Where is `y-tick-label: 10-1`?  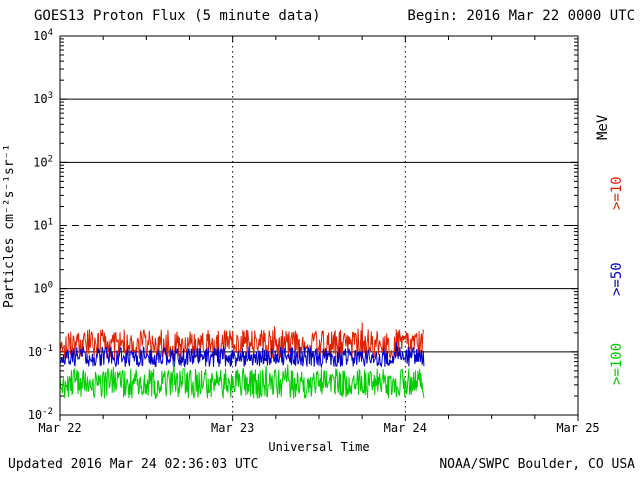 y-tick-label: 10-1 is located at coordinates (40, 351).